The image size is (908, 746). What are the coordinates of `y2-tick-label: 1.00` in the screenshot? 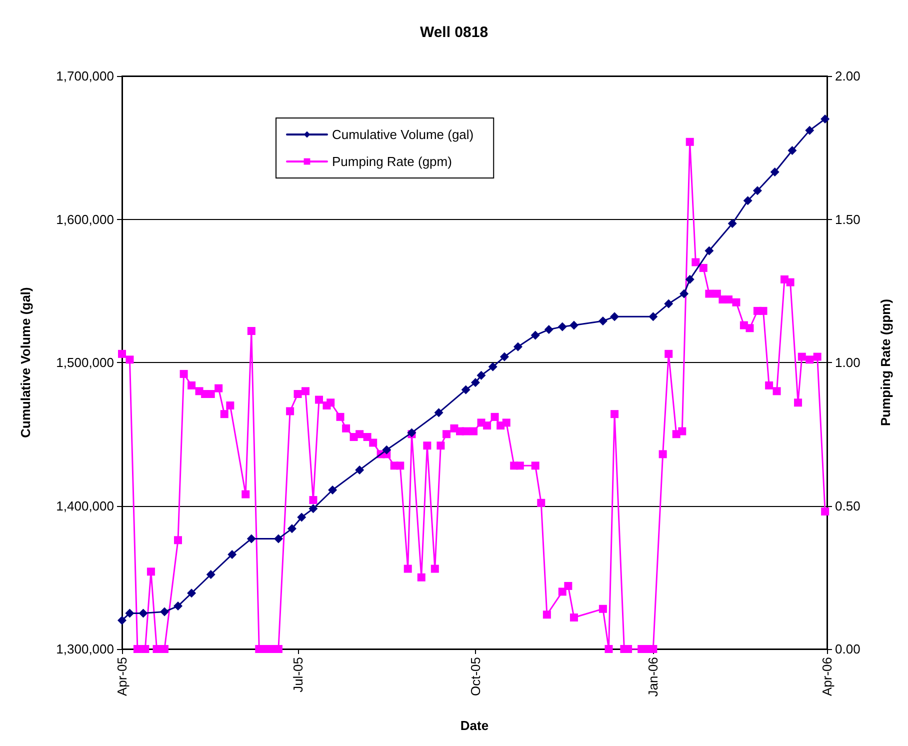 It's located at (847, 362).